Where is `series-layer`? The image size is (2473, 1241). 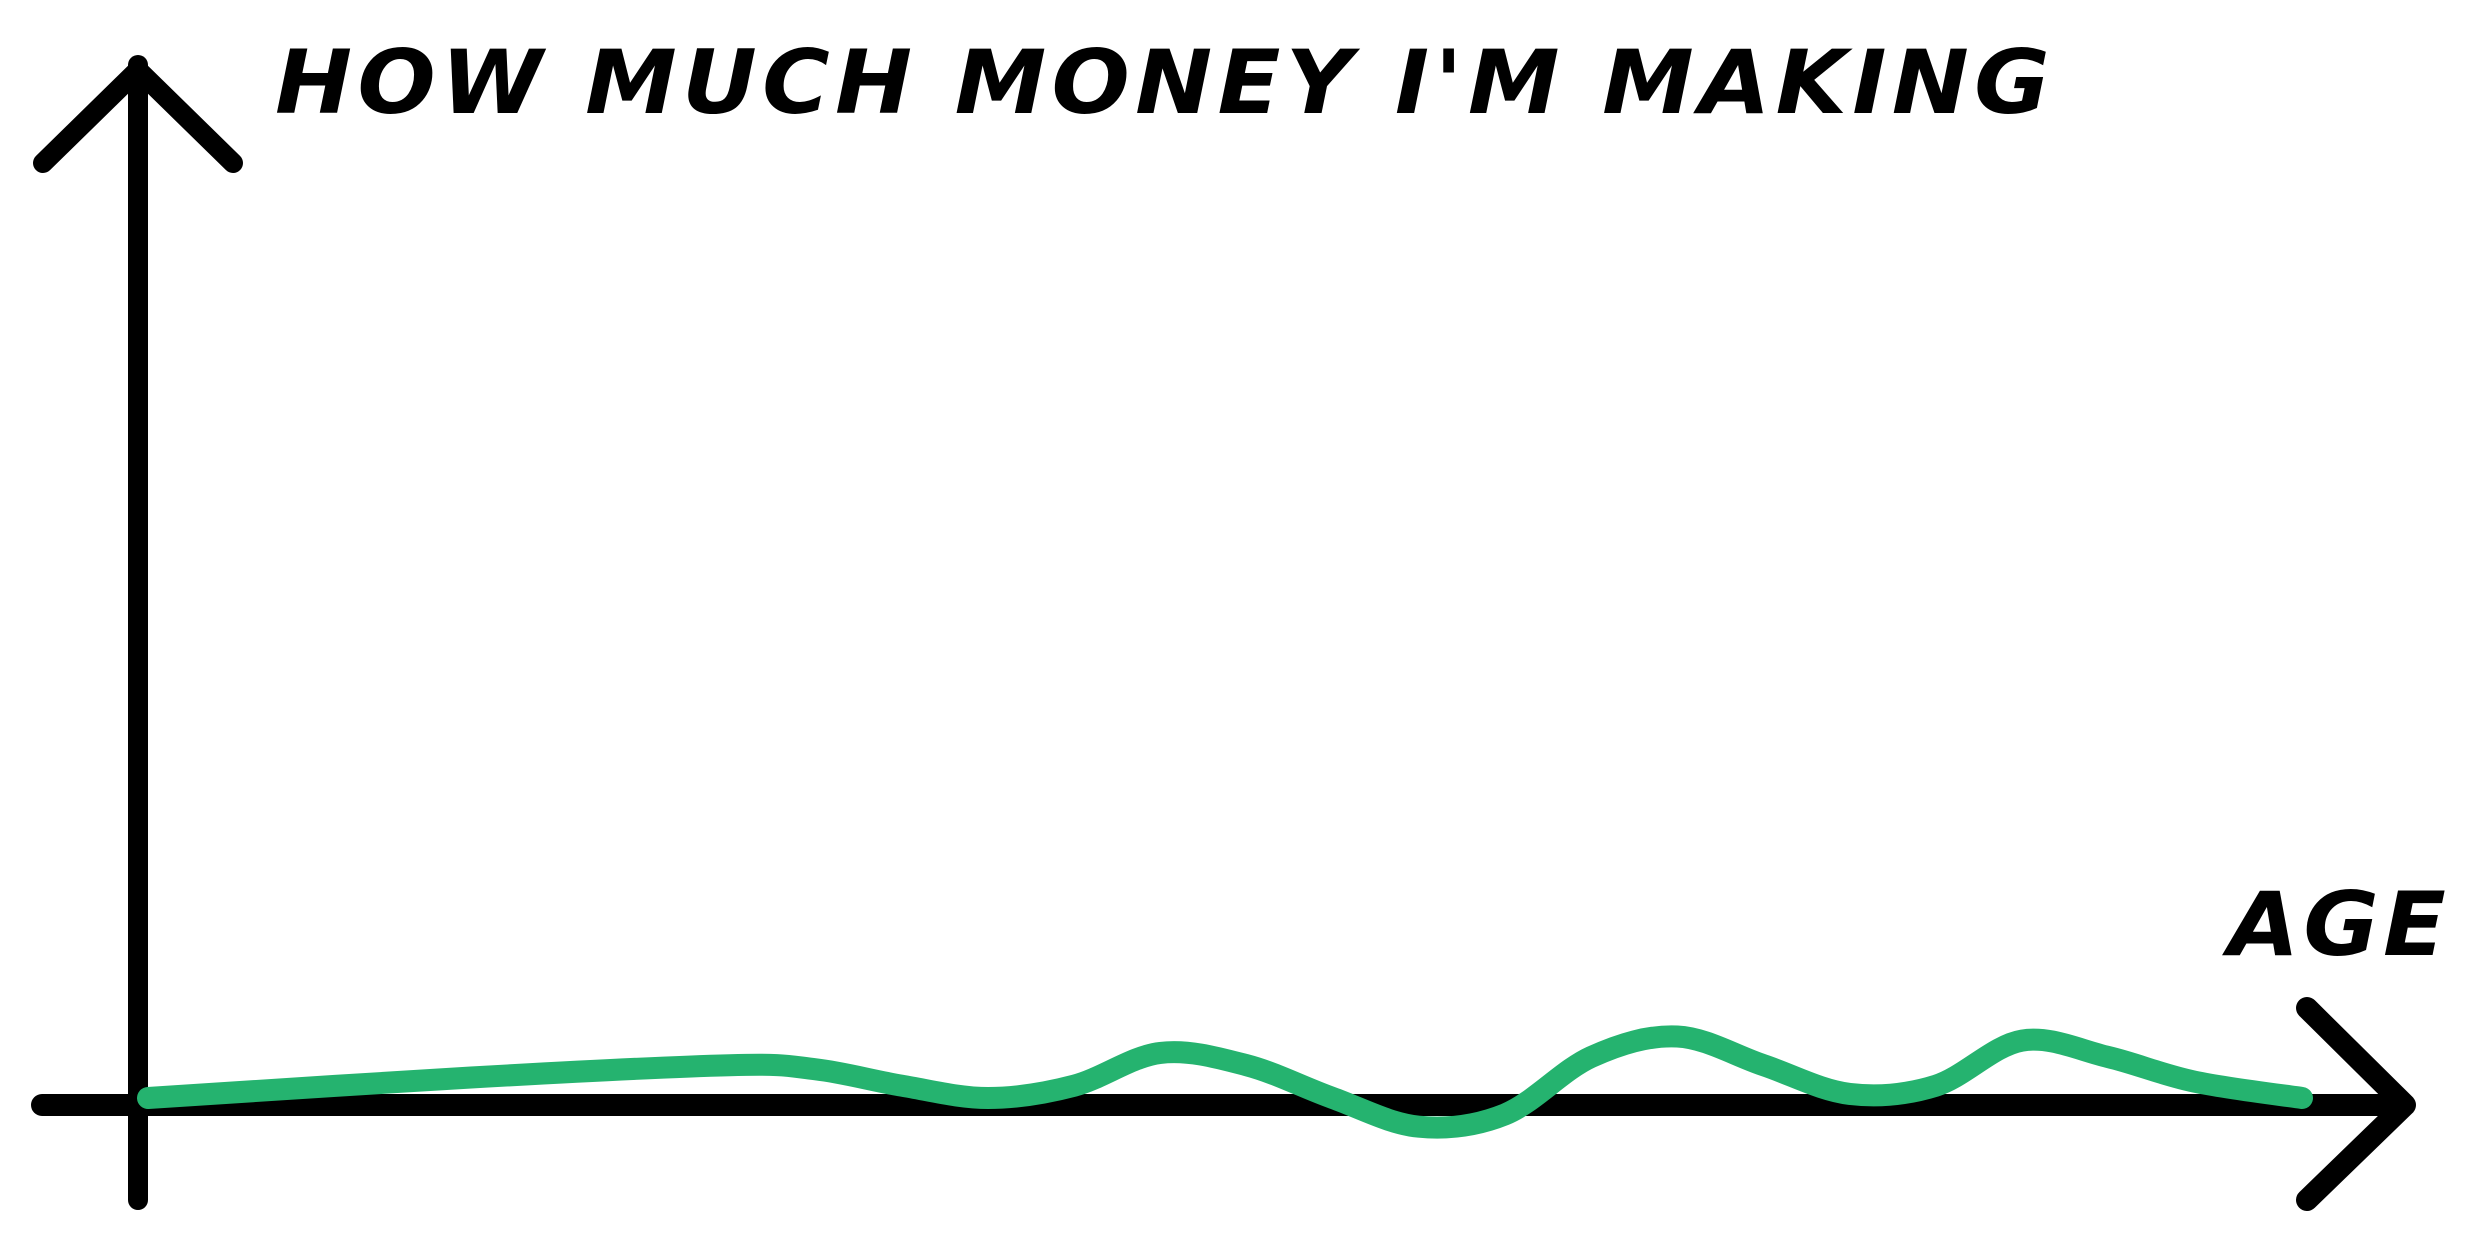 series-layer is located at coordinates (1225, 1082).